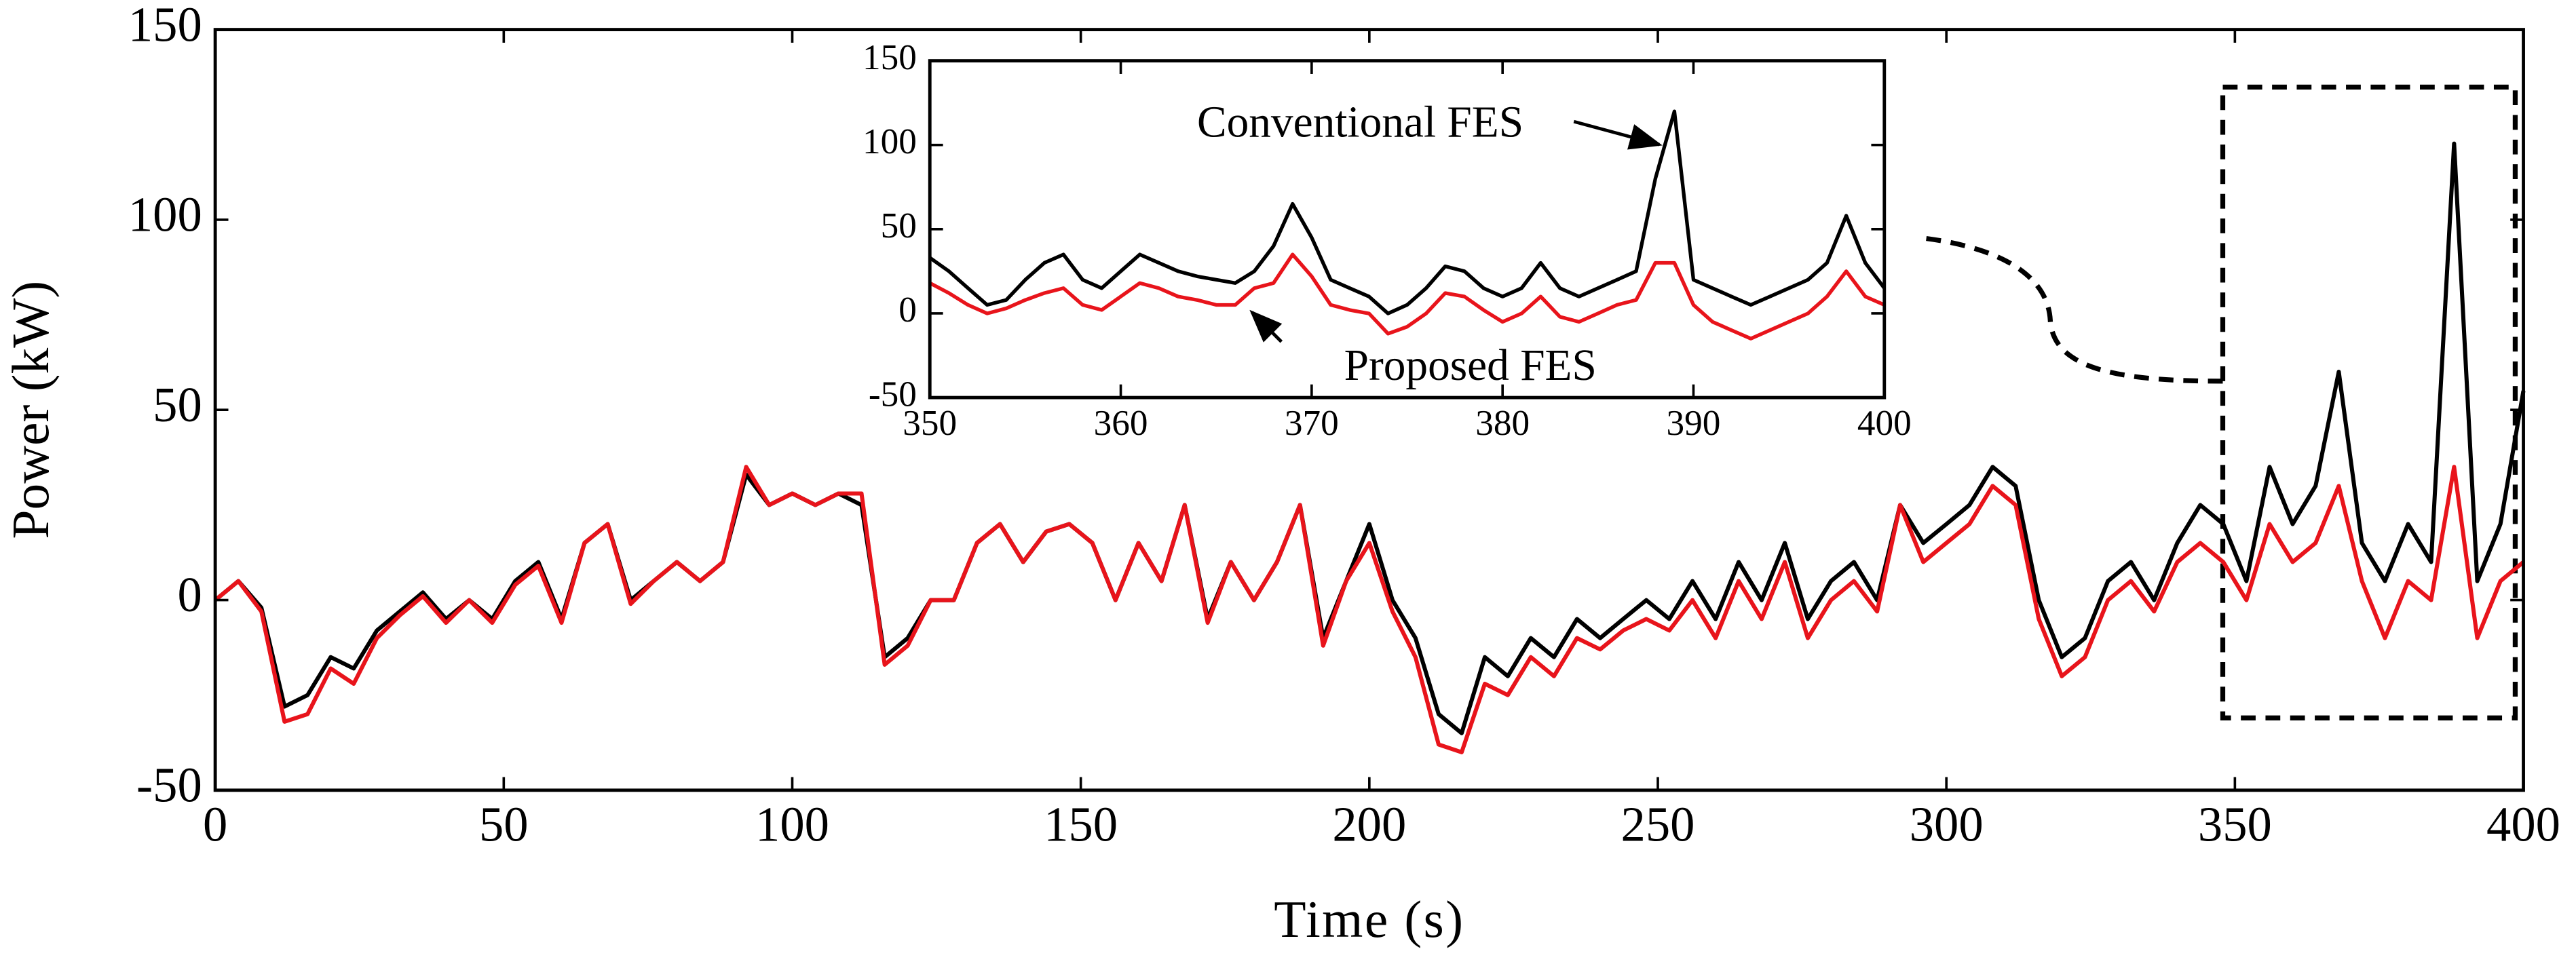 The height and width of the screenshot is (966, 2576). Describe the element at coordinates (1694, 423) in the screenshot. I see `x-tick-label: 390` at that location.